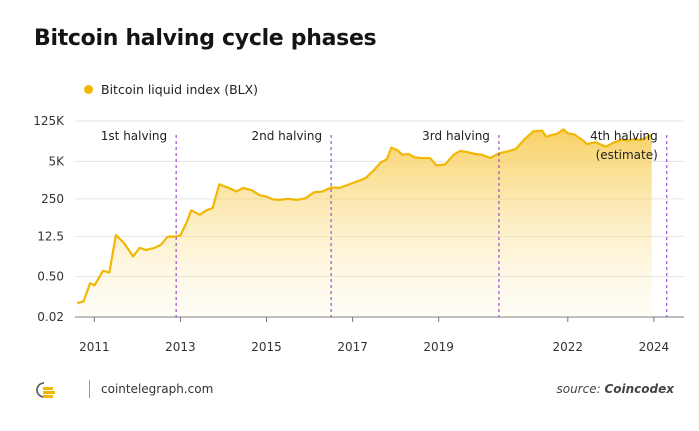 The image size is (699, 431). Describe the element at coordinates (50, 317) in the screenshot. I see `y-tick-label: 0.02` at that location.